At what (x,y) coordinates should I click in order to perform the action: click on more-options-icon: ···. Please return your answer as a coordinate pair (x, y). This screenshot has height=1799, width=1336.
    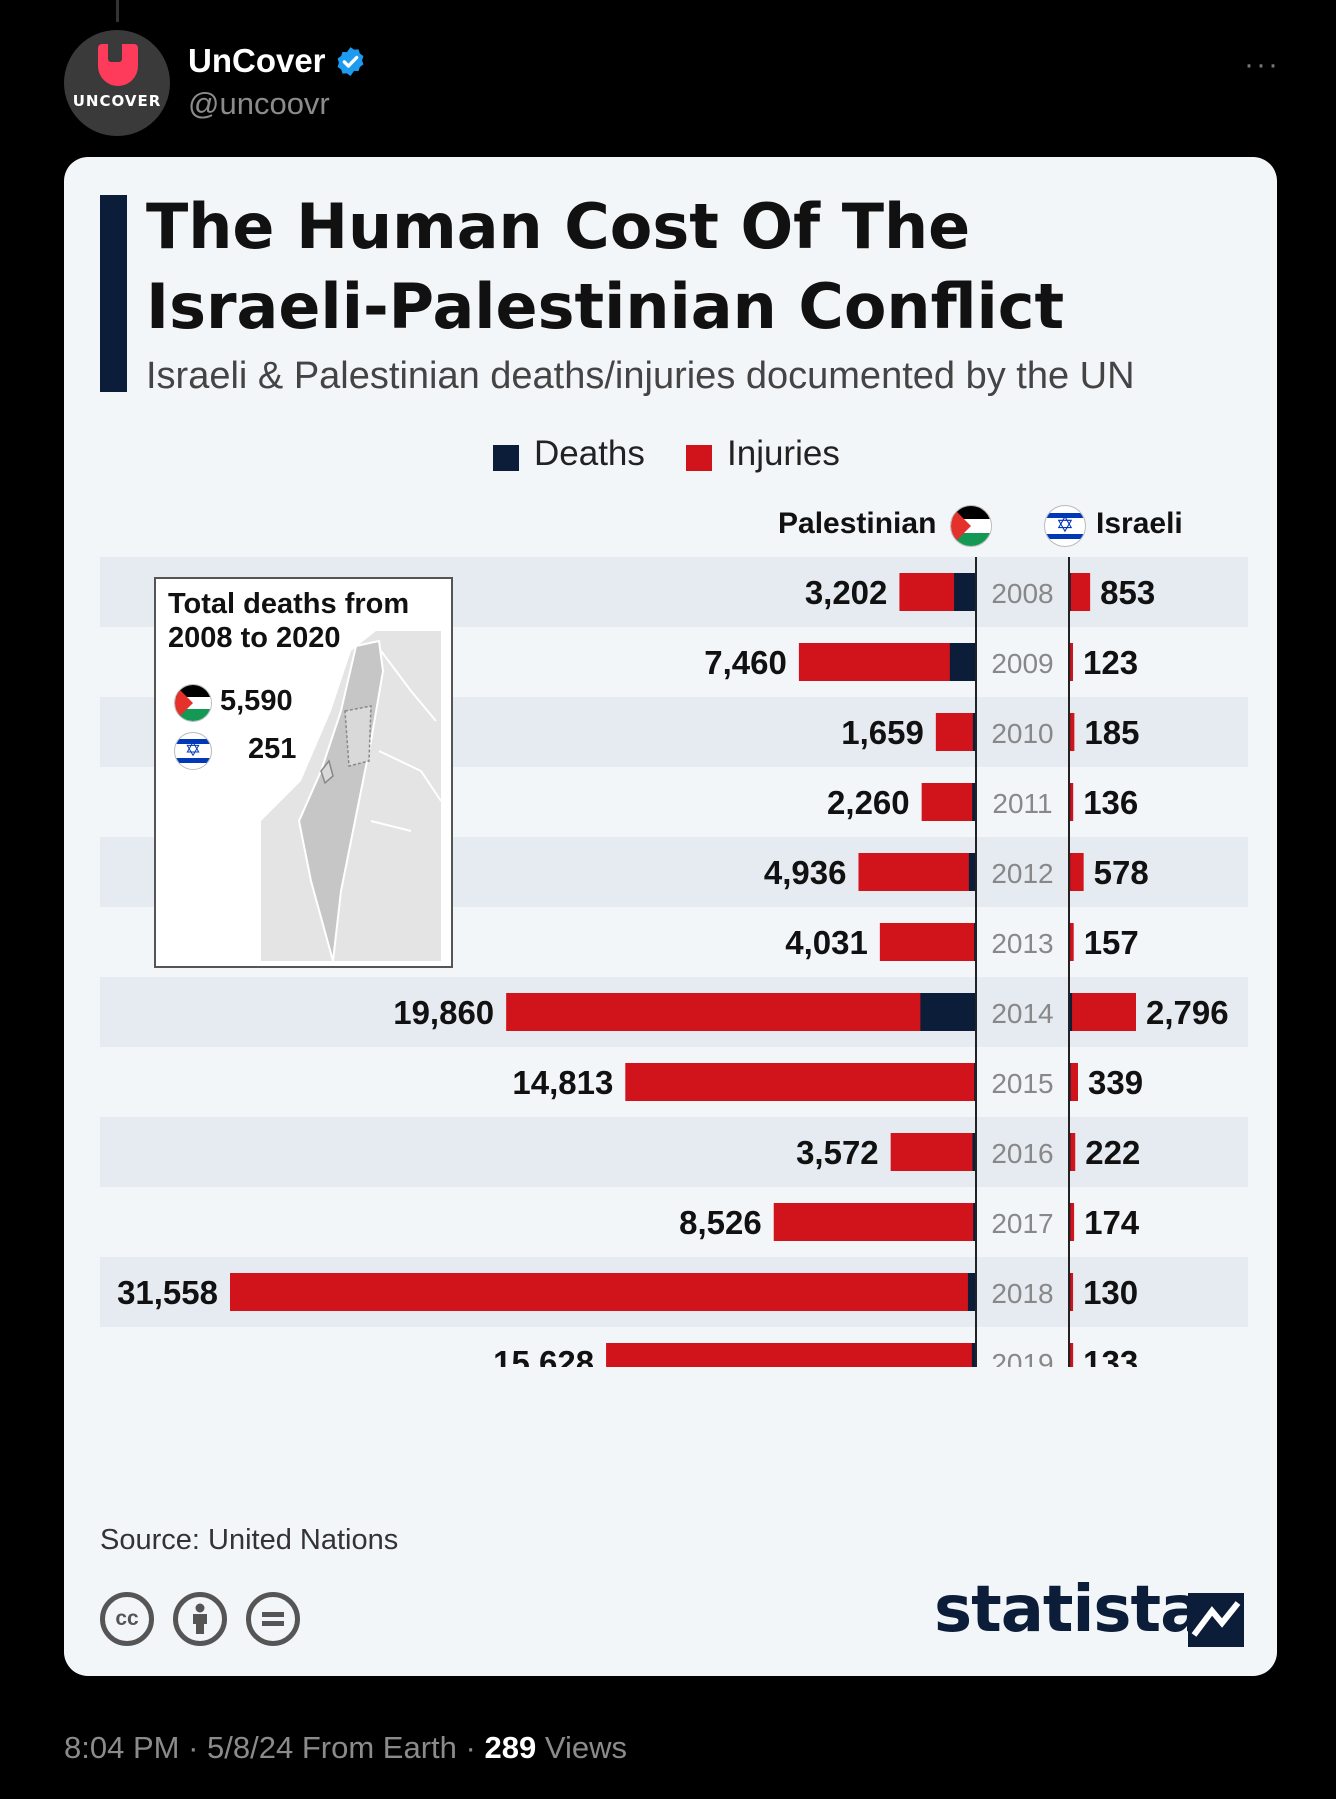
    Looking at the image, I should click on (1262, 64).